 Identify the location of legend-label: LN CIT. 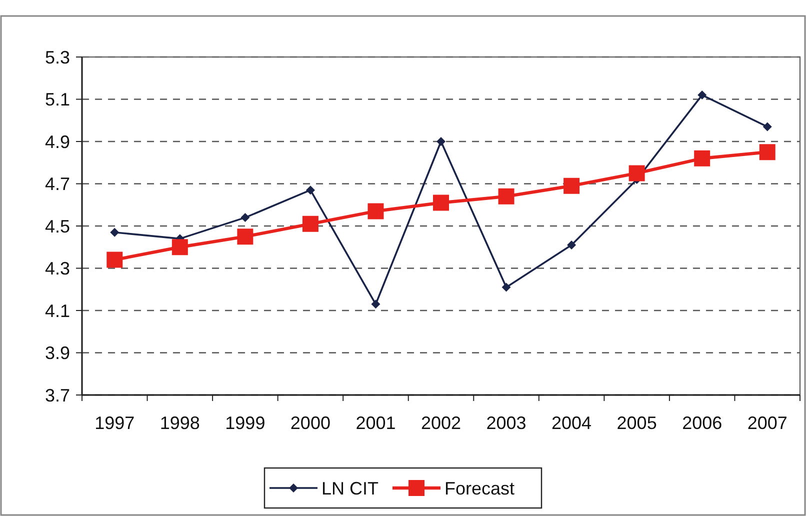
(350, 488).